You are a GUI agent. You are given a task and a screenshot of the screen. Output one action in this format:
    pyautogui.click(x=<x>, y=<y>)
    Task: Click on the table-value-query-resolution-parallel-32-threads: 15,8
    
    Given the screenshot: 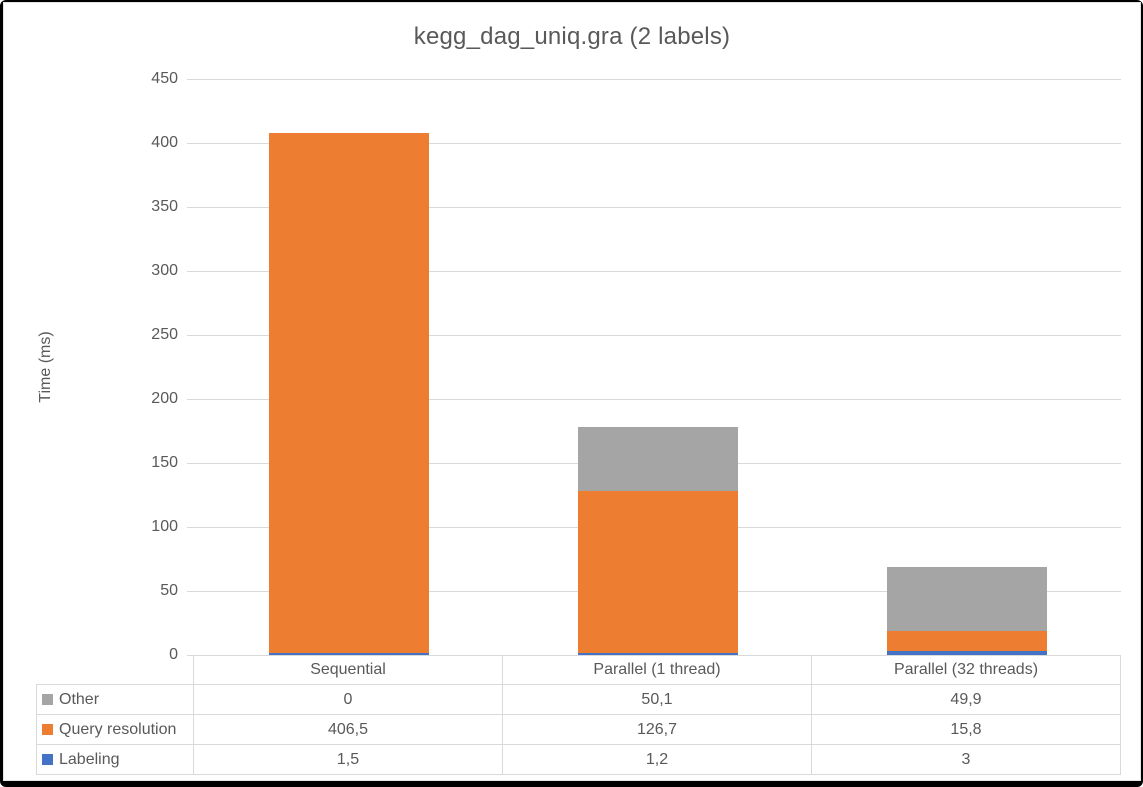 What is the action you would take?
    pyautogui.click(x=966, y=730)
    